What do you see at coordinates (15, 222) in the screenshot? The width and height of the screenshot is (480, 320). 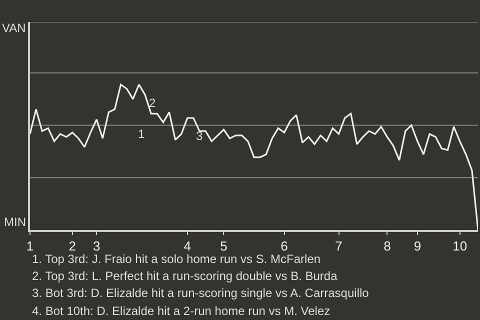 I see `text: MIN` at bounding box center [15, 222].